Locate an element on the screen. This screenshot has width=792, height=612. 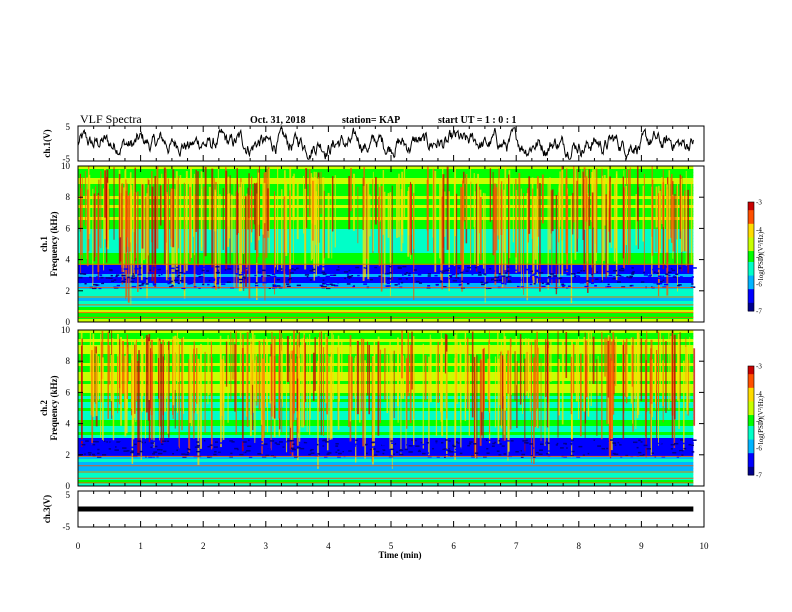
y-tick-label: 8 is located at coordinates (68, 197).